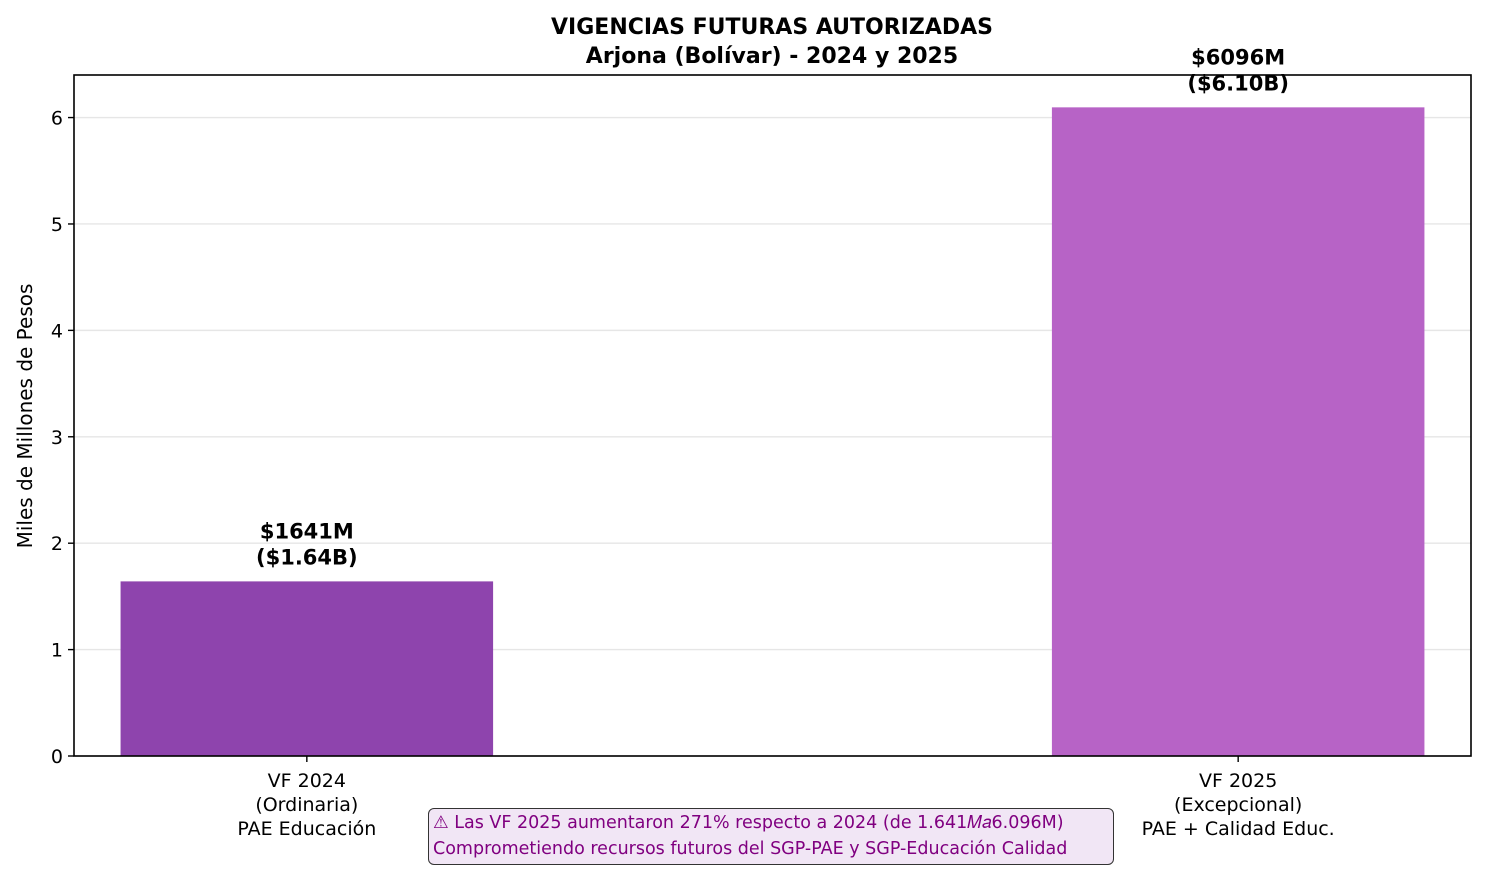  I want to click on bar, so click(307, 668).